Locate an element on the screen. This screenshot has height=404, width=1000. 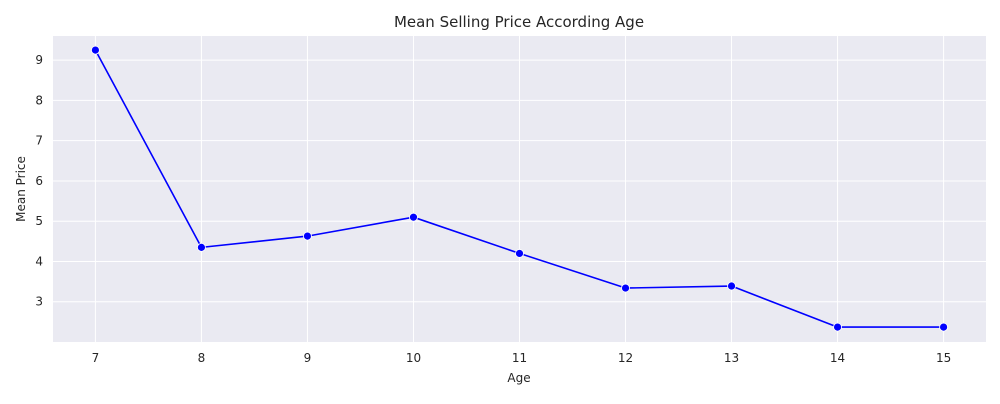
y-tick-label: 5 is located at coordinates (39, 221).